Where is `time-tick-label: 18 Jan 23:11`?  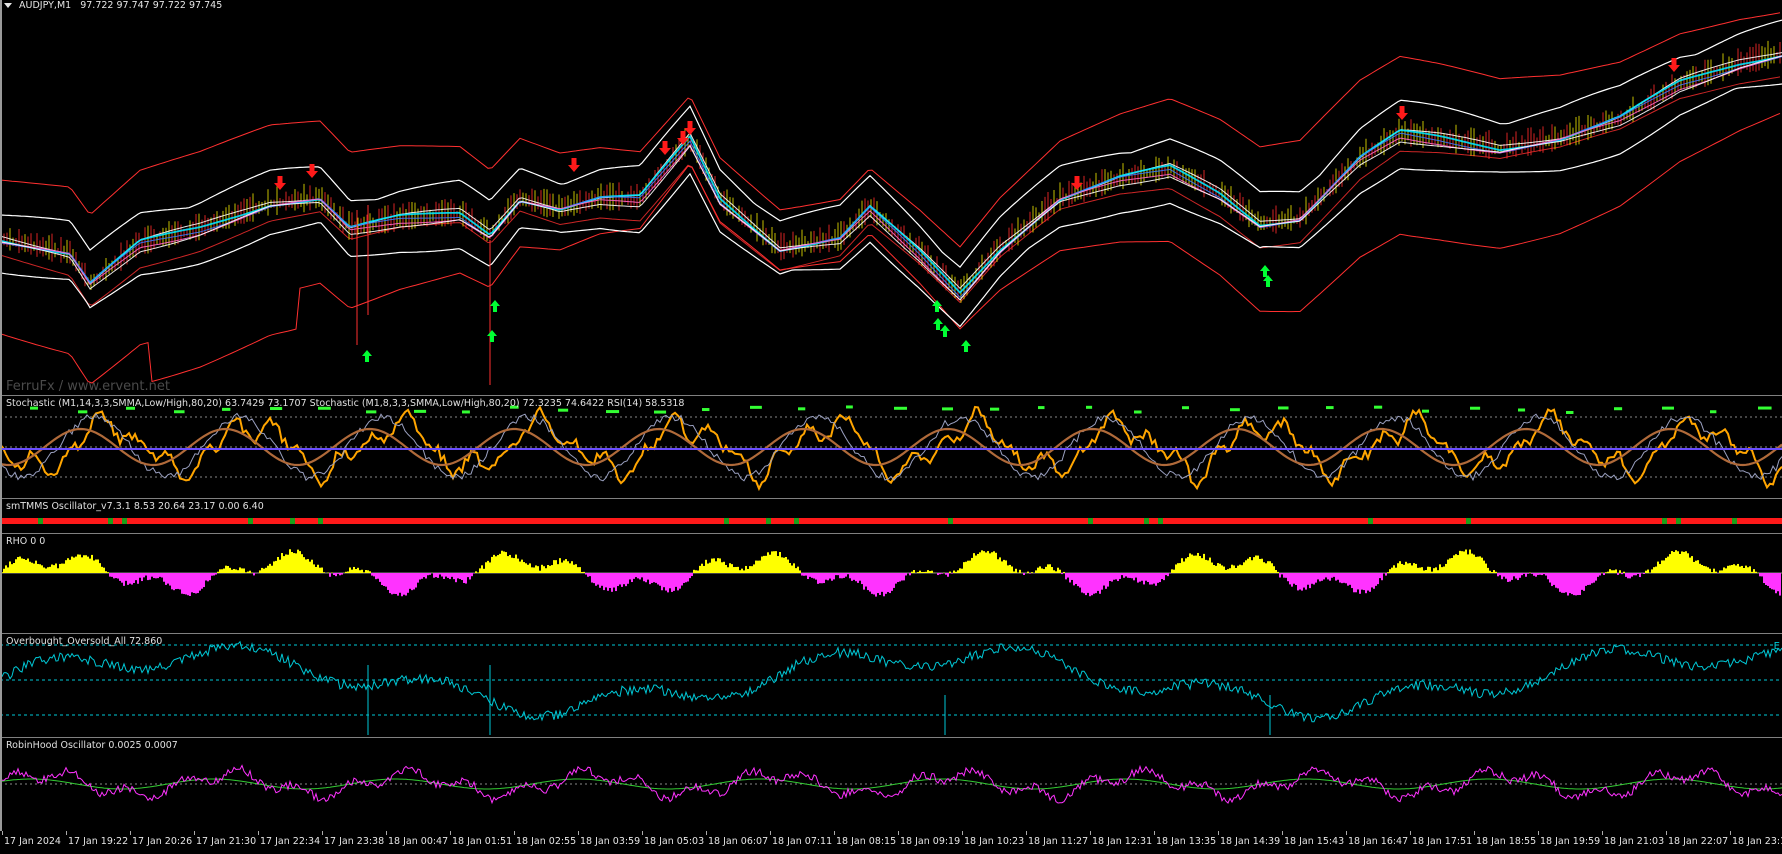
time-tick-label: 18 Jan 23:11 is located at coordinates (1757, 841).